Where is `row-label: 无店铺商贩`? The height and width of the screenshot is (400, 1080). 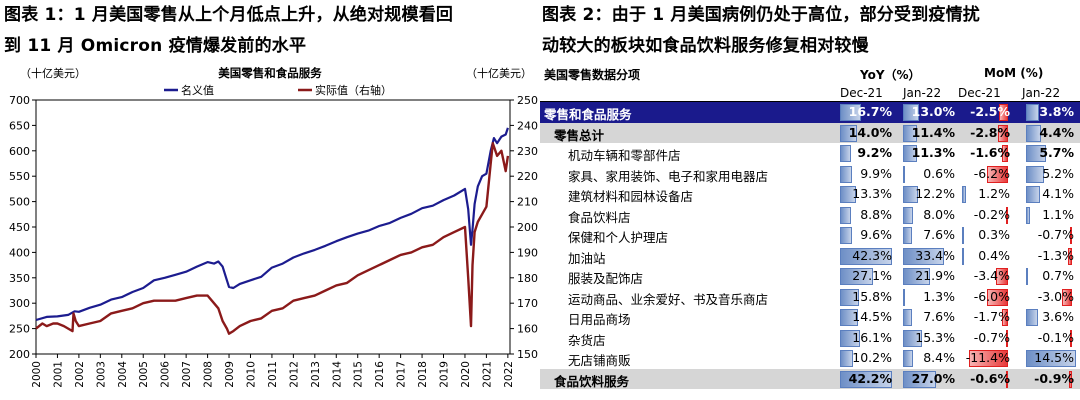 row-label: 无店铺商贩 is located at coordinates (599, 360).